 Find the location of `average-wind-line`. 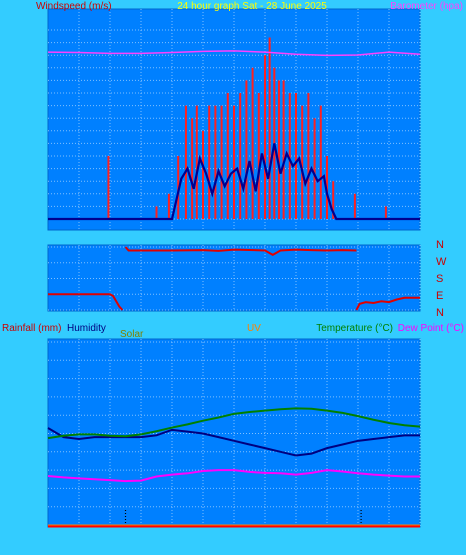

average-wind-line is located at coordinates (234, 182).